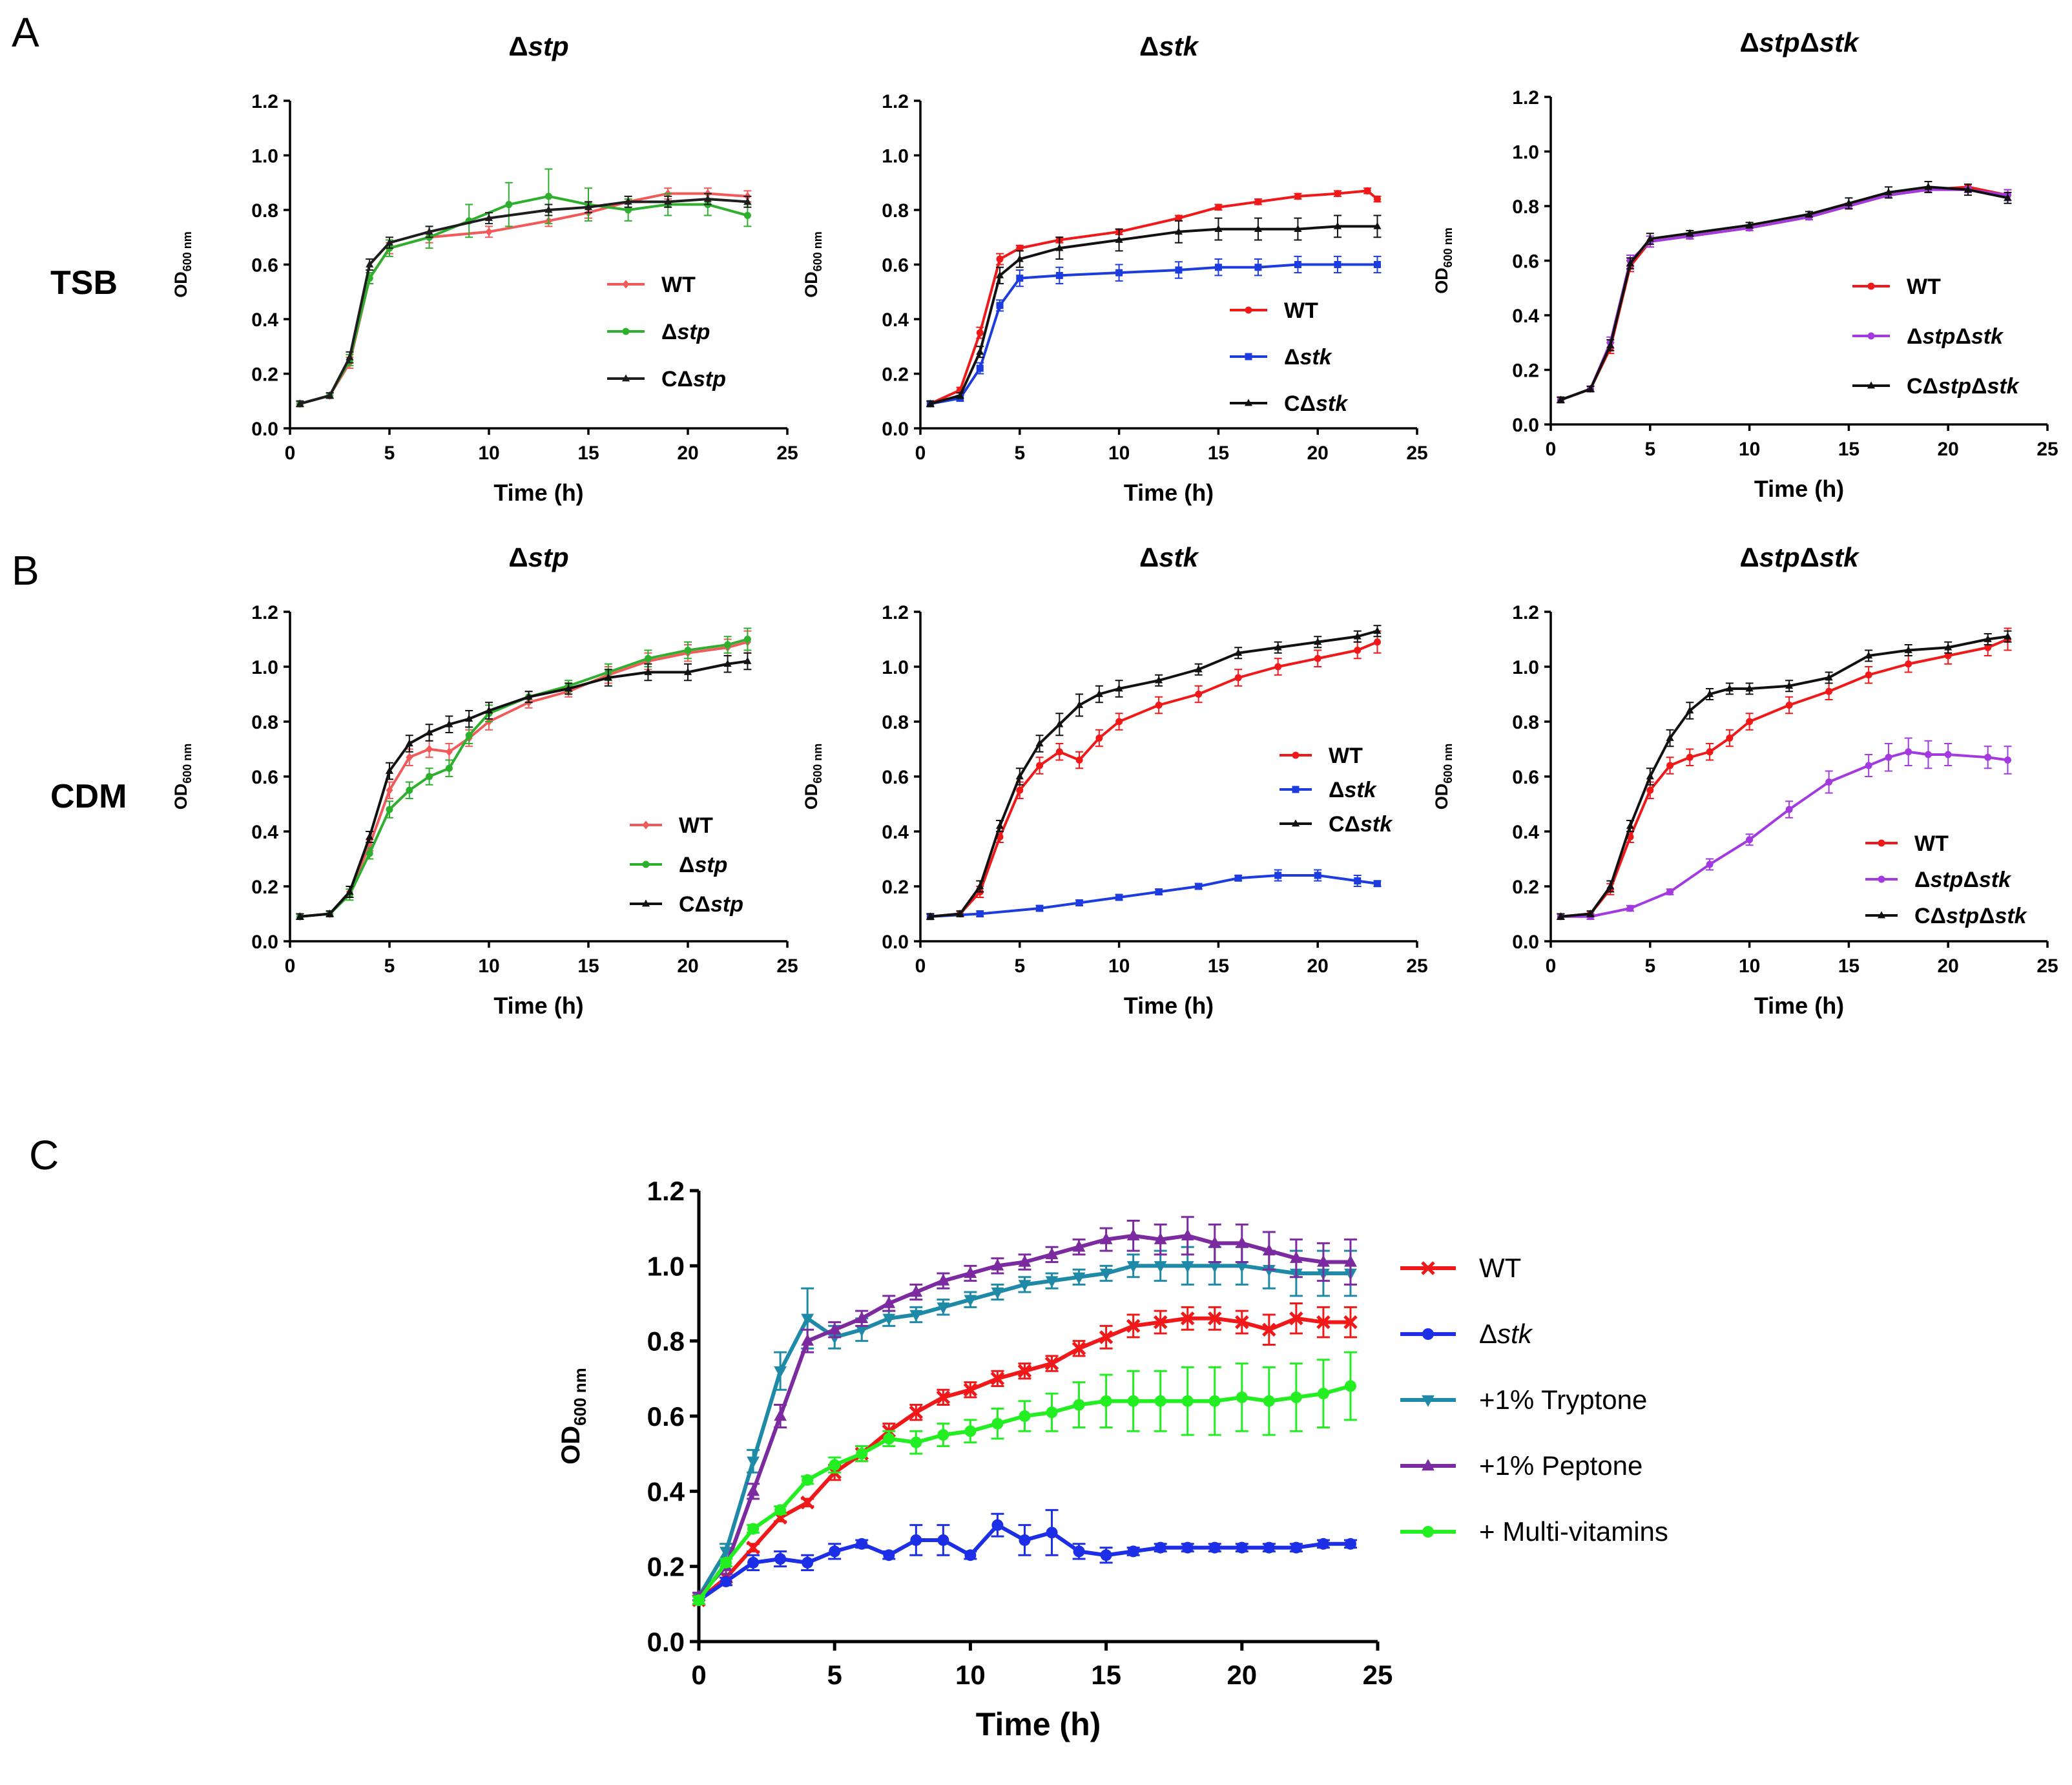  What do you see at coordinates (787, 966) in the screenshot?
I see `x-tick-label: 25` at bounding box center [787, 966].